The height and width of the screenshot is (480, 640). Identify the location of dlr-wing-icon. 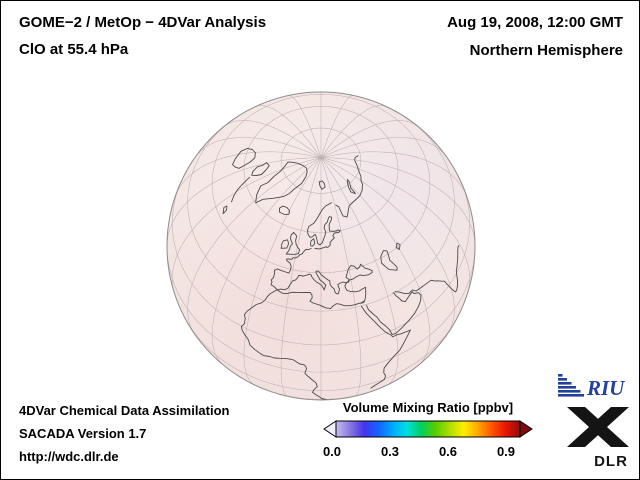
(598, 427).